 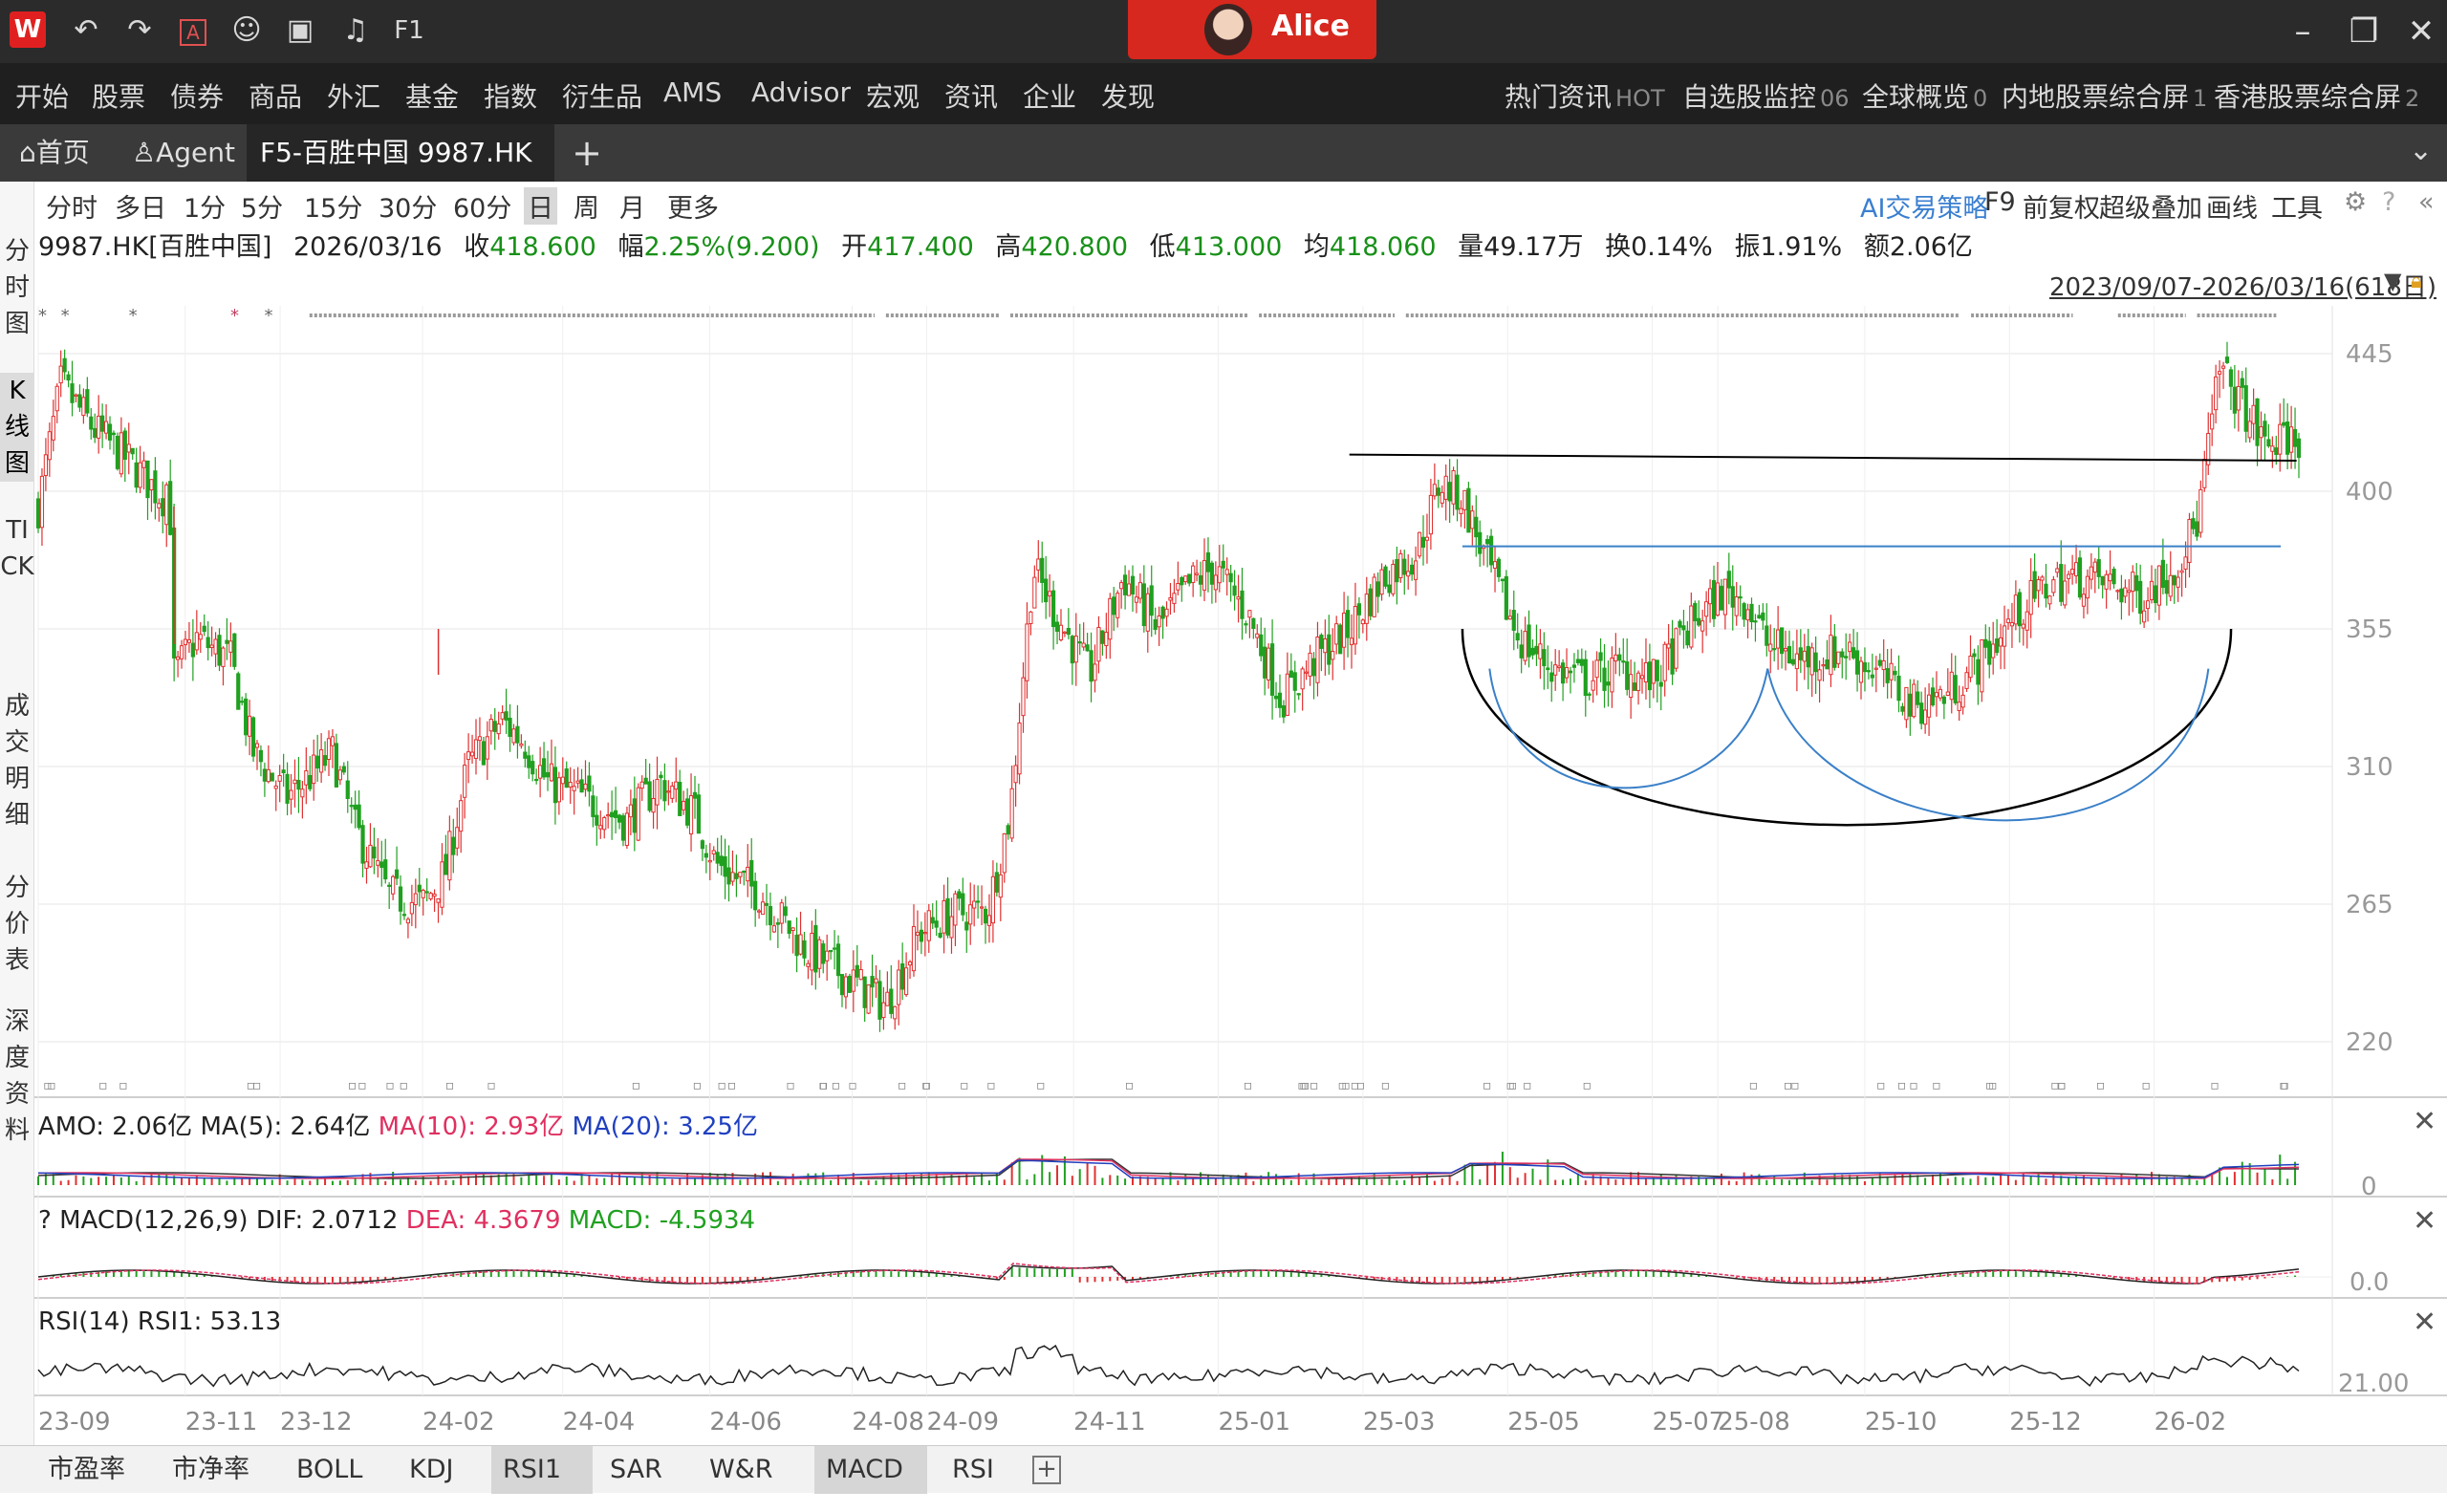 I want to click on nav-time-sharing: 分时图, so click(x=17, y=287).